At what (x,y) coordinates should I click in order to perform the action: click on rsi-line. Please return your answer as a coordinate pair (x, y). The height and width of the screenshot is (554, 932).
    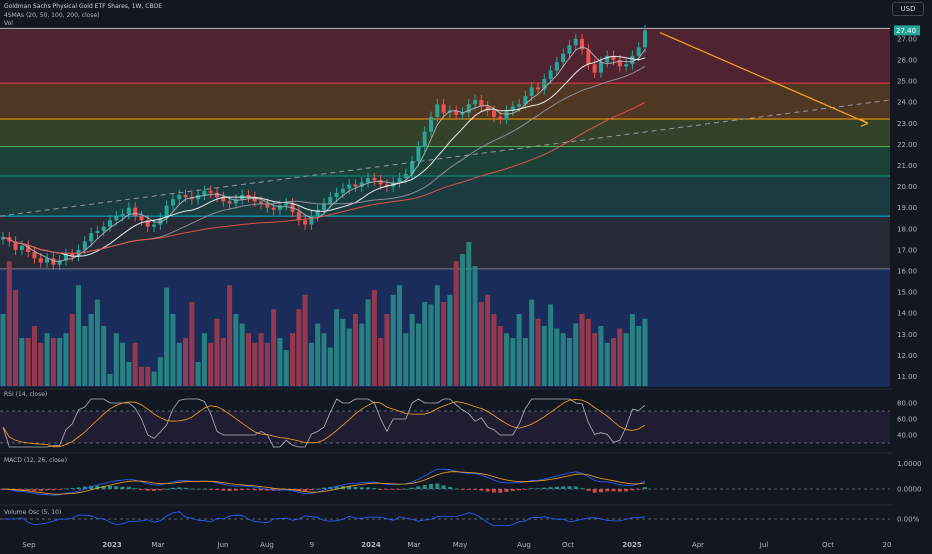
    Looking at the image, I should click on (324, 423).